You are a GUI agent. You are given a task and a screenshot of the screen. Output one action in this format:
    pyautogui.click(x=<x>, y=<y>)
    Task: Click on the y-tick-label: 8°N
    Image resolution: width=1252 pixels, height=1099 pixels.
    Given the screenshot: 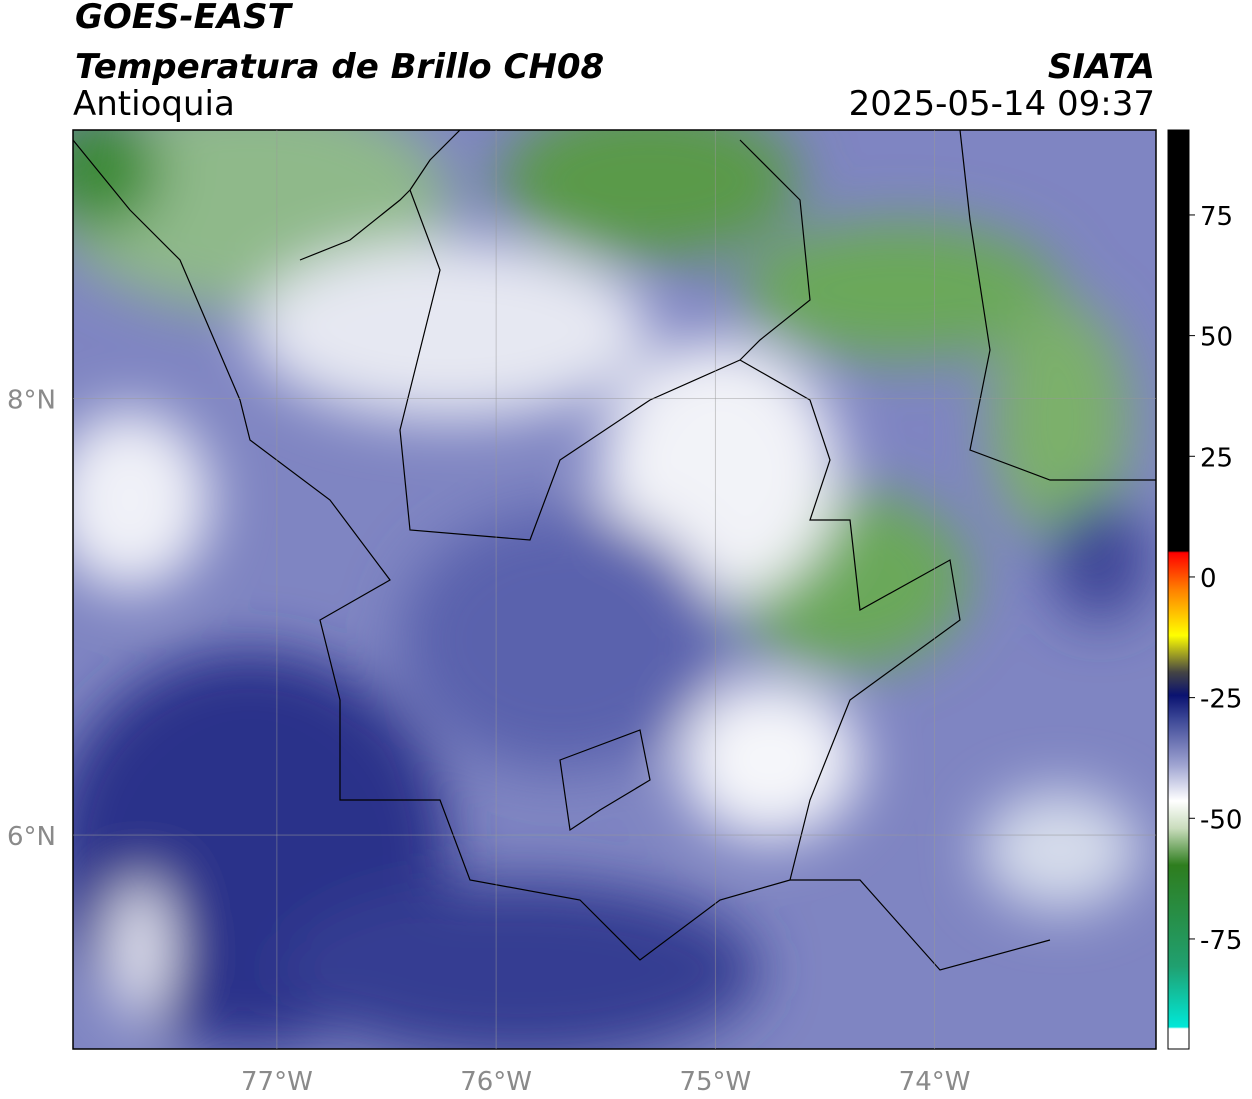 What is the action you would take?
    pyautogui.click(x=31, y=400)
    